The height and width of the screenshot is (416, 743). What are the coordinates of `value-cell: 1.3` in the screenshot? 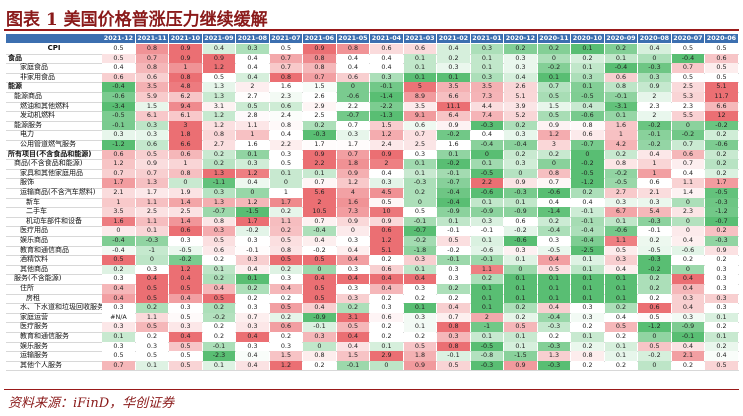 It's located at (219, 87).